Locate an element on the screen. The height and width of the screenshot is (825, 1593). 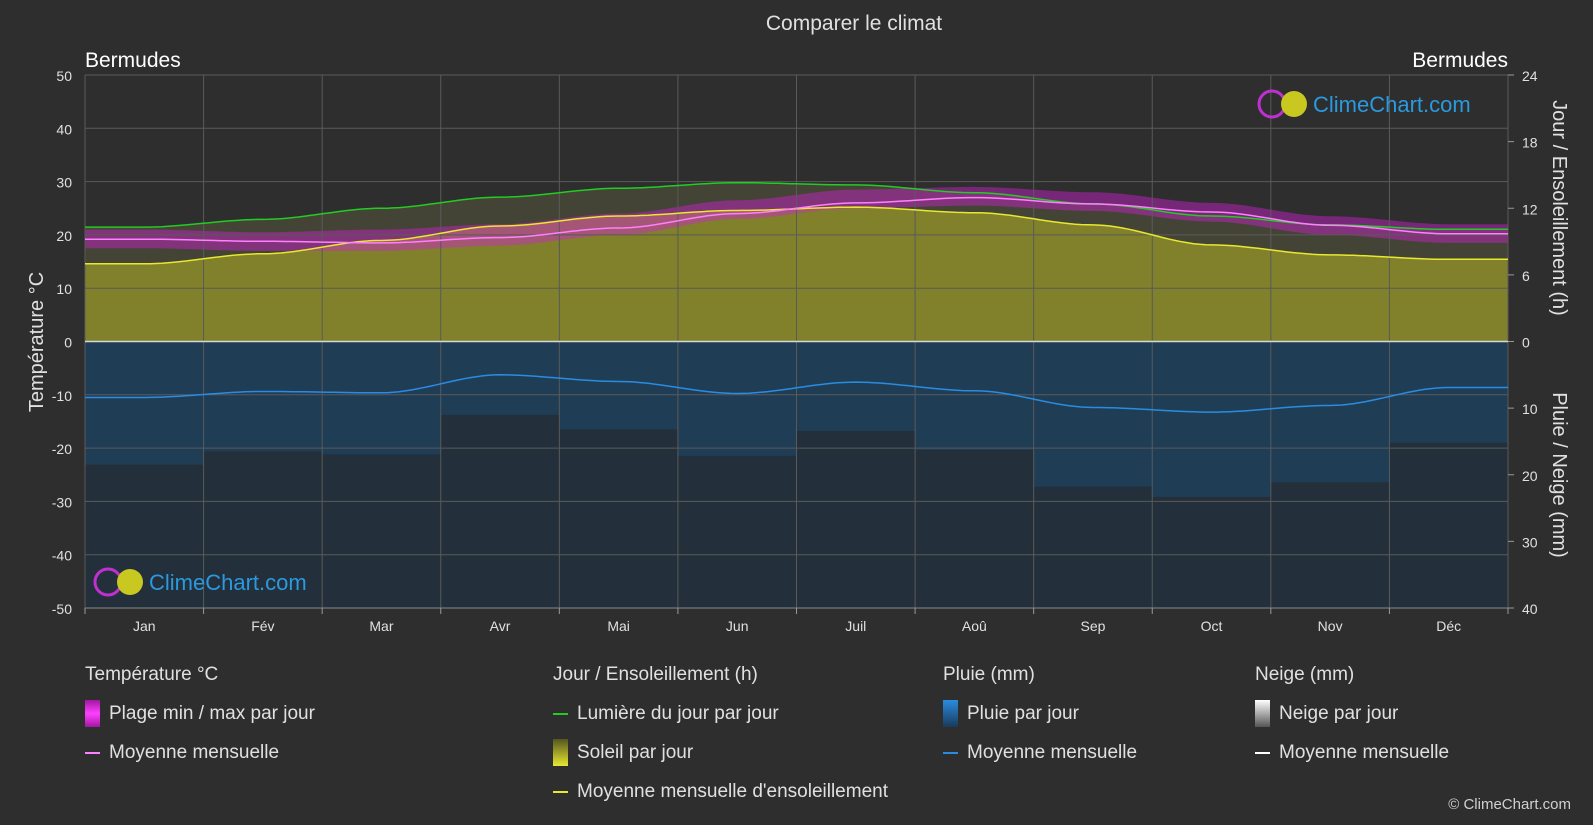
y-left-tick-label: 50 is located at coordinates (64, 76).